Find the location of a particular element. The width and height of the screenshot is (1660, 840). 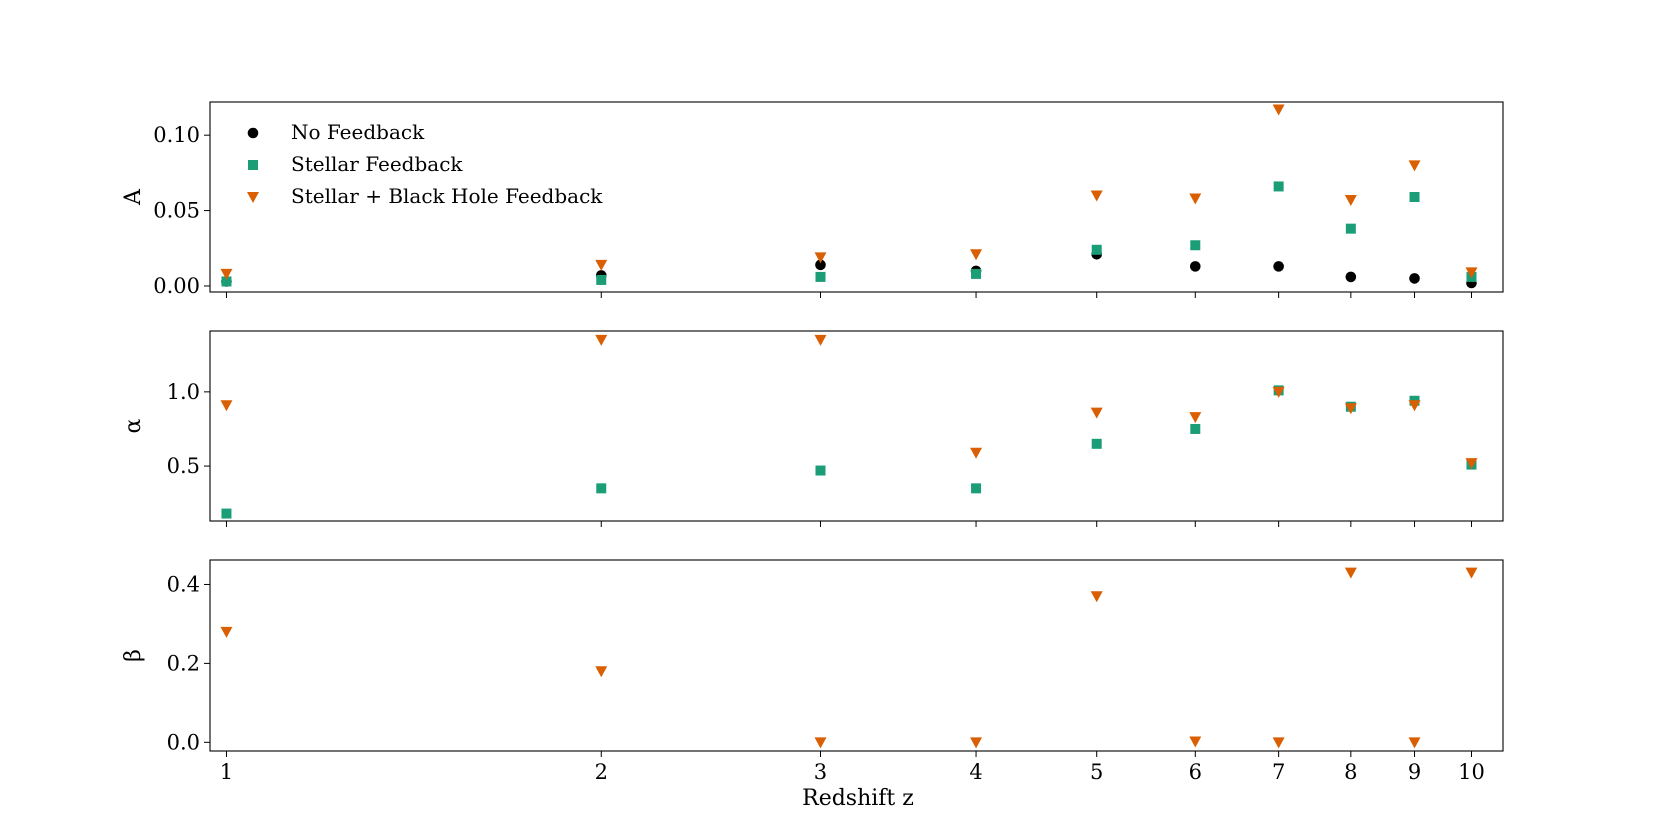

y-axis-title: α is located at coordinates (133, 425).